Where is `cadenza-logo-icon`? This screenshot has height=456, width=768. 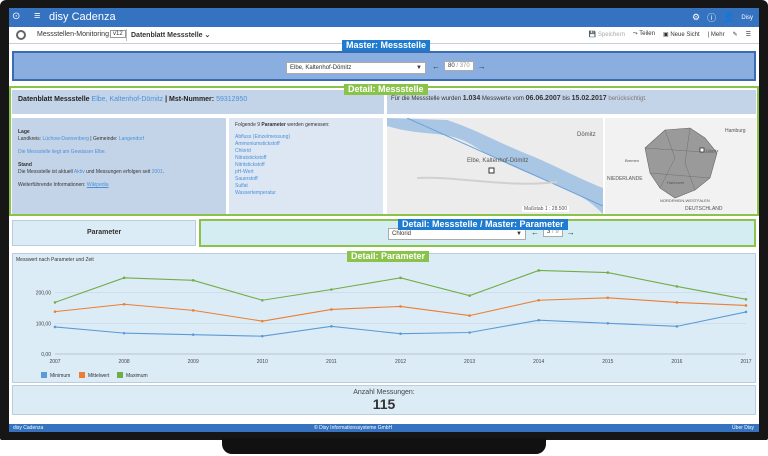
cadenza-logo-icon is located at coordinates (21, 35).